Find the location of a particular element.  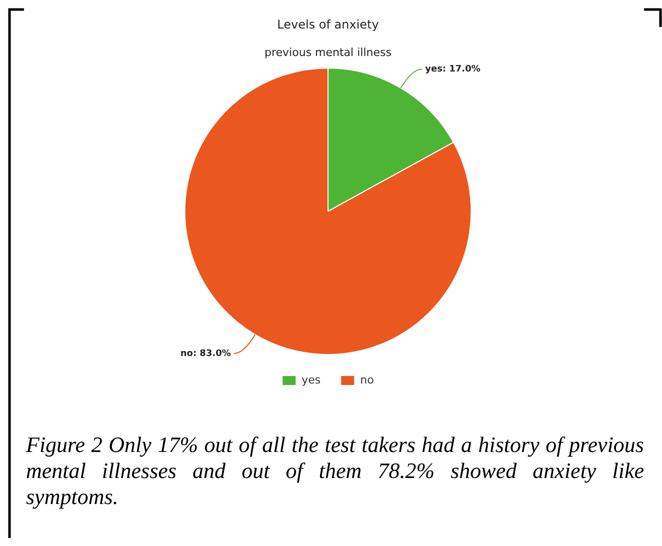

caption: Figure 2 Only 17% out of all the test takers had a history of previous mental illnesses and out of them 78.2% showed anxiety like symptoms. is located at coordinates (335, 471).